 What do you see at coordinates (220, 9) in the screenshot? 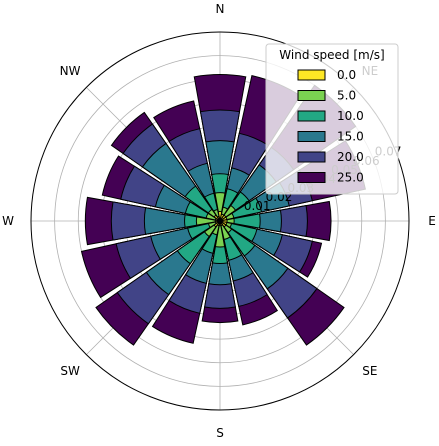
I see `direction-label-n: N` at bounding box center [220, 9].